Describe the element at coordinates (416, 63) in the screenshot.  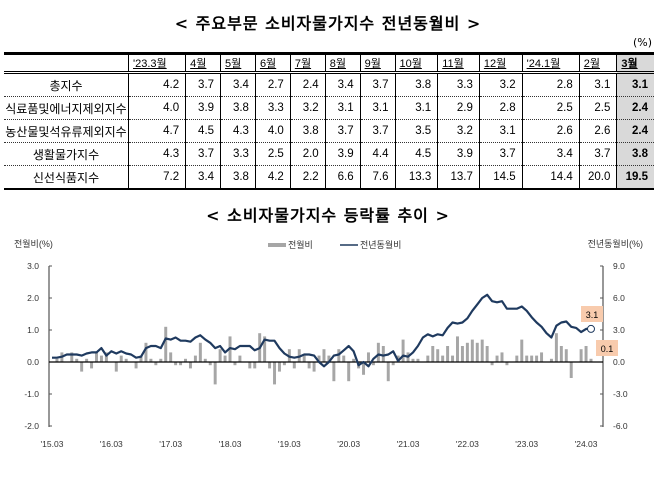
I see `column-header: 10월` at that location.